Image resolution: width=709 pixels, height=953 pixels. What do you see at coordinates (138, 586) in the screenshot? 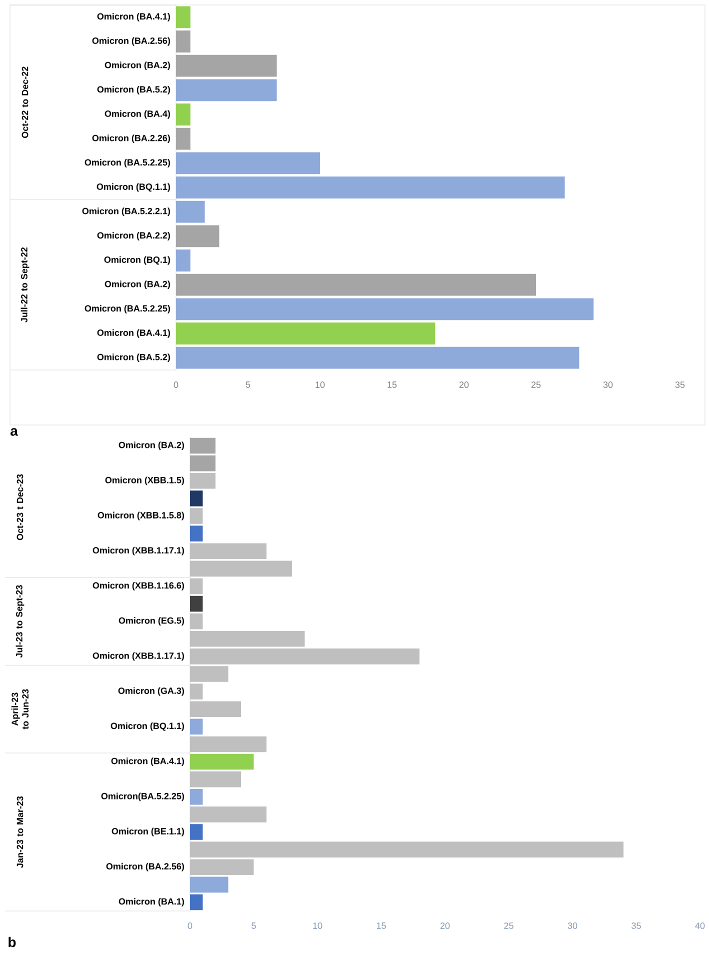
I see `y-tick-label: Omicron (XBB.1.16.6)` at bounding box center [138, 586].